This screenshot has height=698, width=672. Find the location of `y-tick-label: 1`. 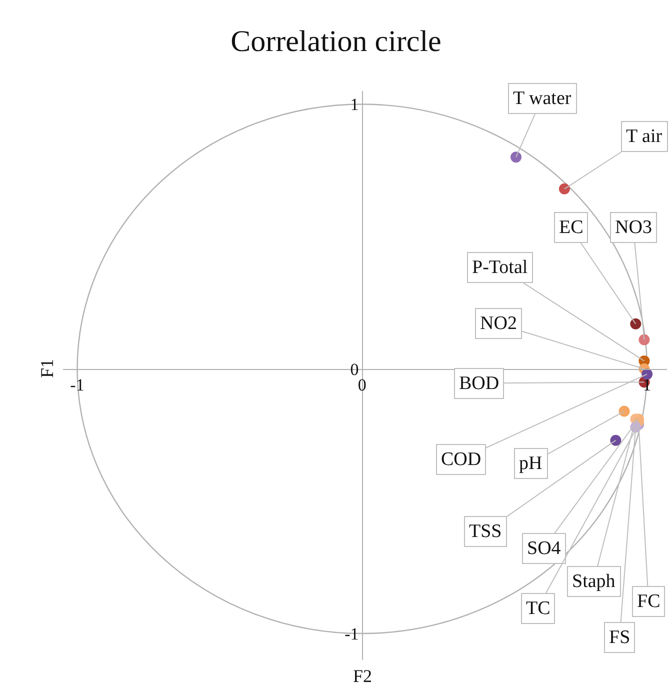

y-tick-label: 1 is located at coordinates (354, 104).